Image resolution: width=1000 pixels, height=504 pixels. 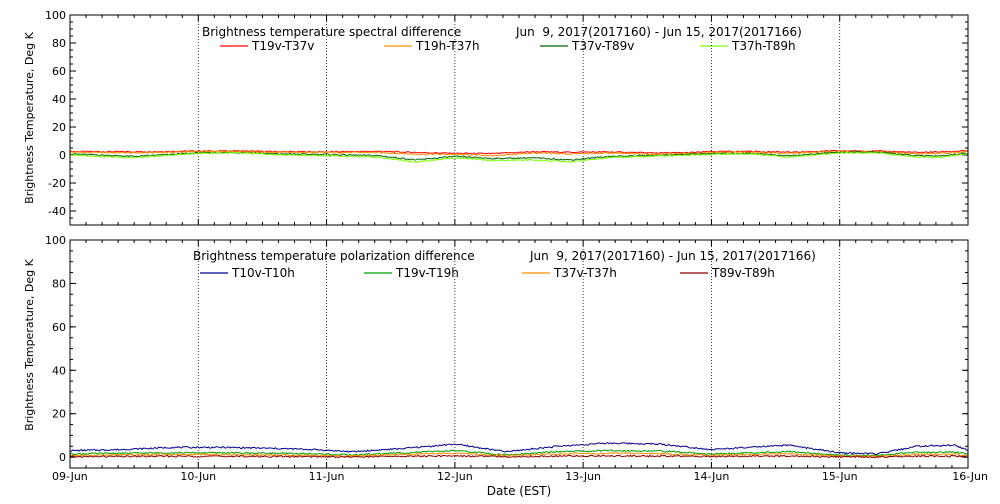 I want to click on legend: T19v-T37v T19h-T37h T37v-T89v T37h-T89h, so click(x=508, y=46).